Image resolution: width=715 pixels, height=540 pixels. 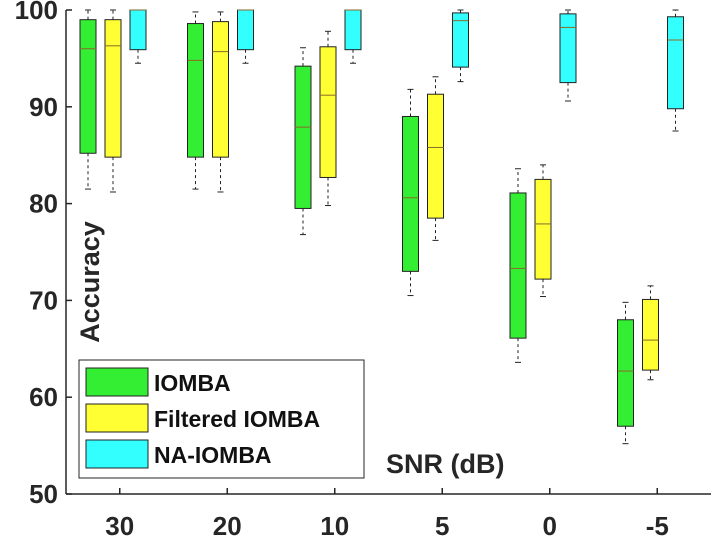 I want to click on x-tick-label-20: 20, so click(x=227, y=525).